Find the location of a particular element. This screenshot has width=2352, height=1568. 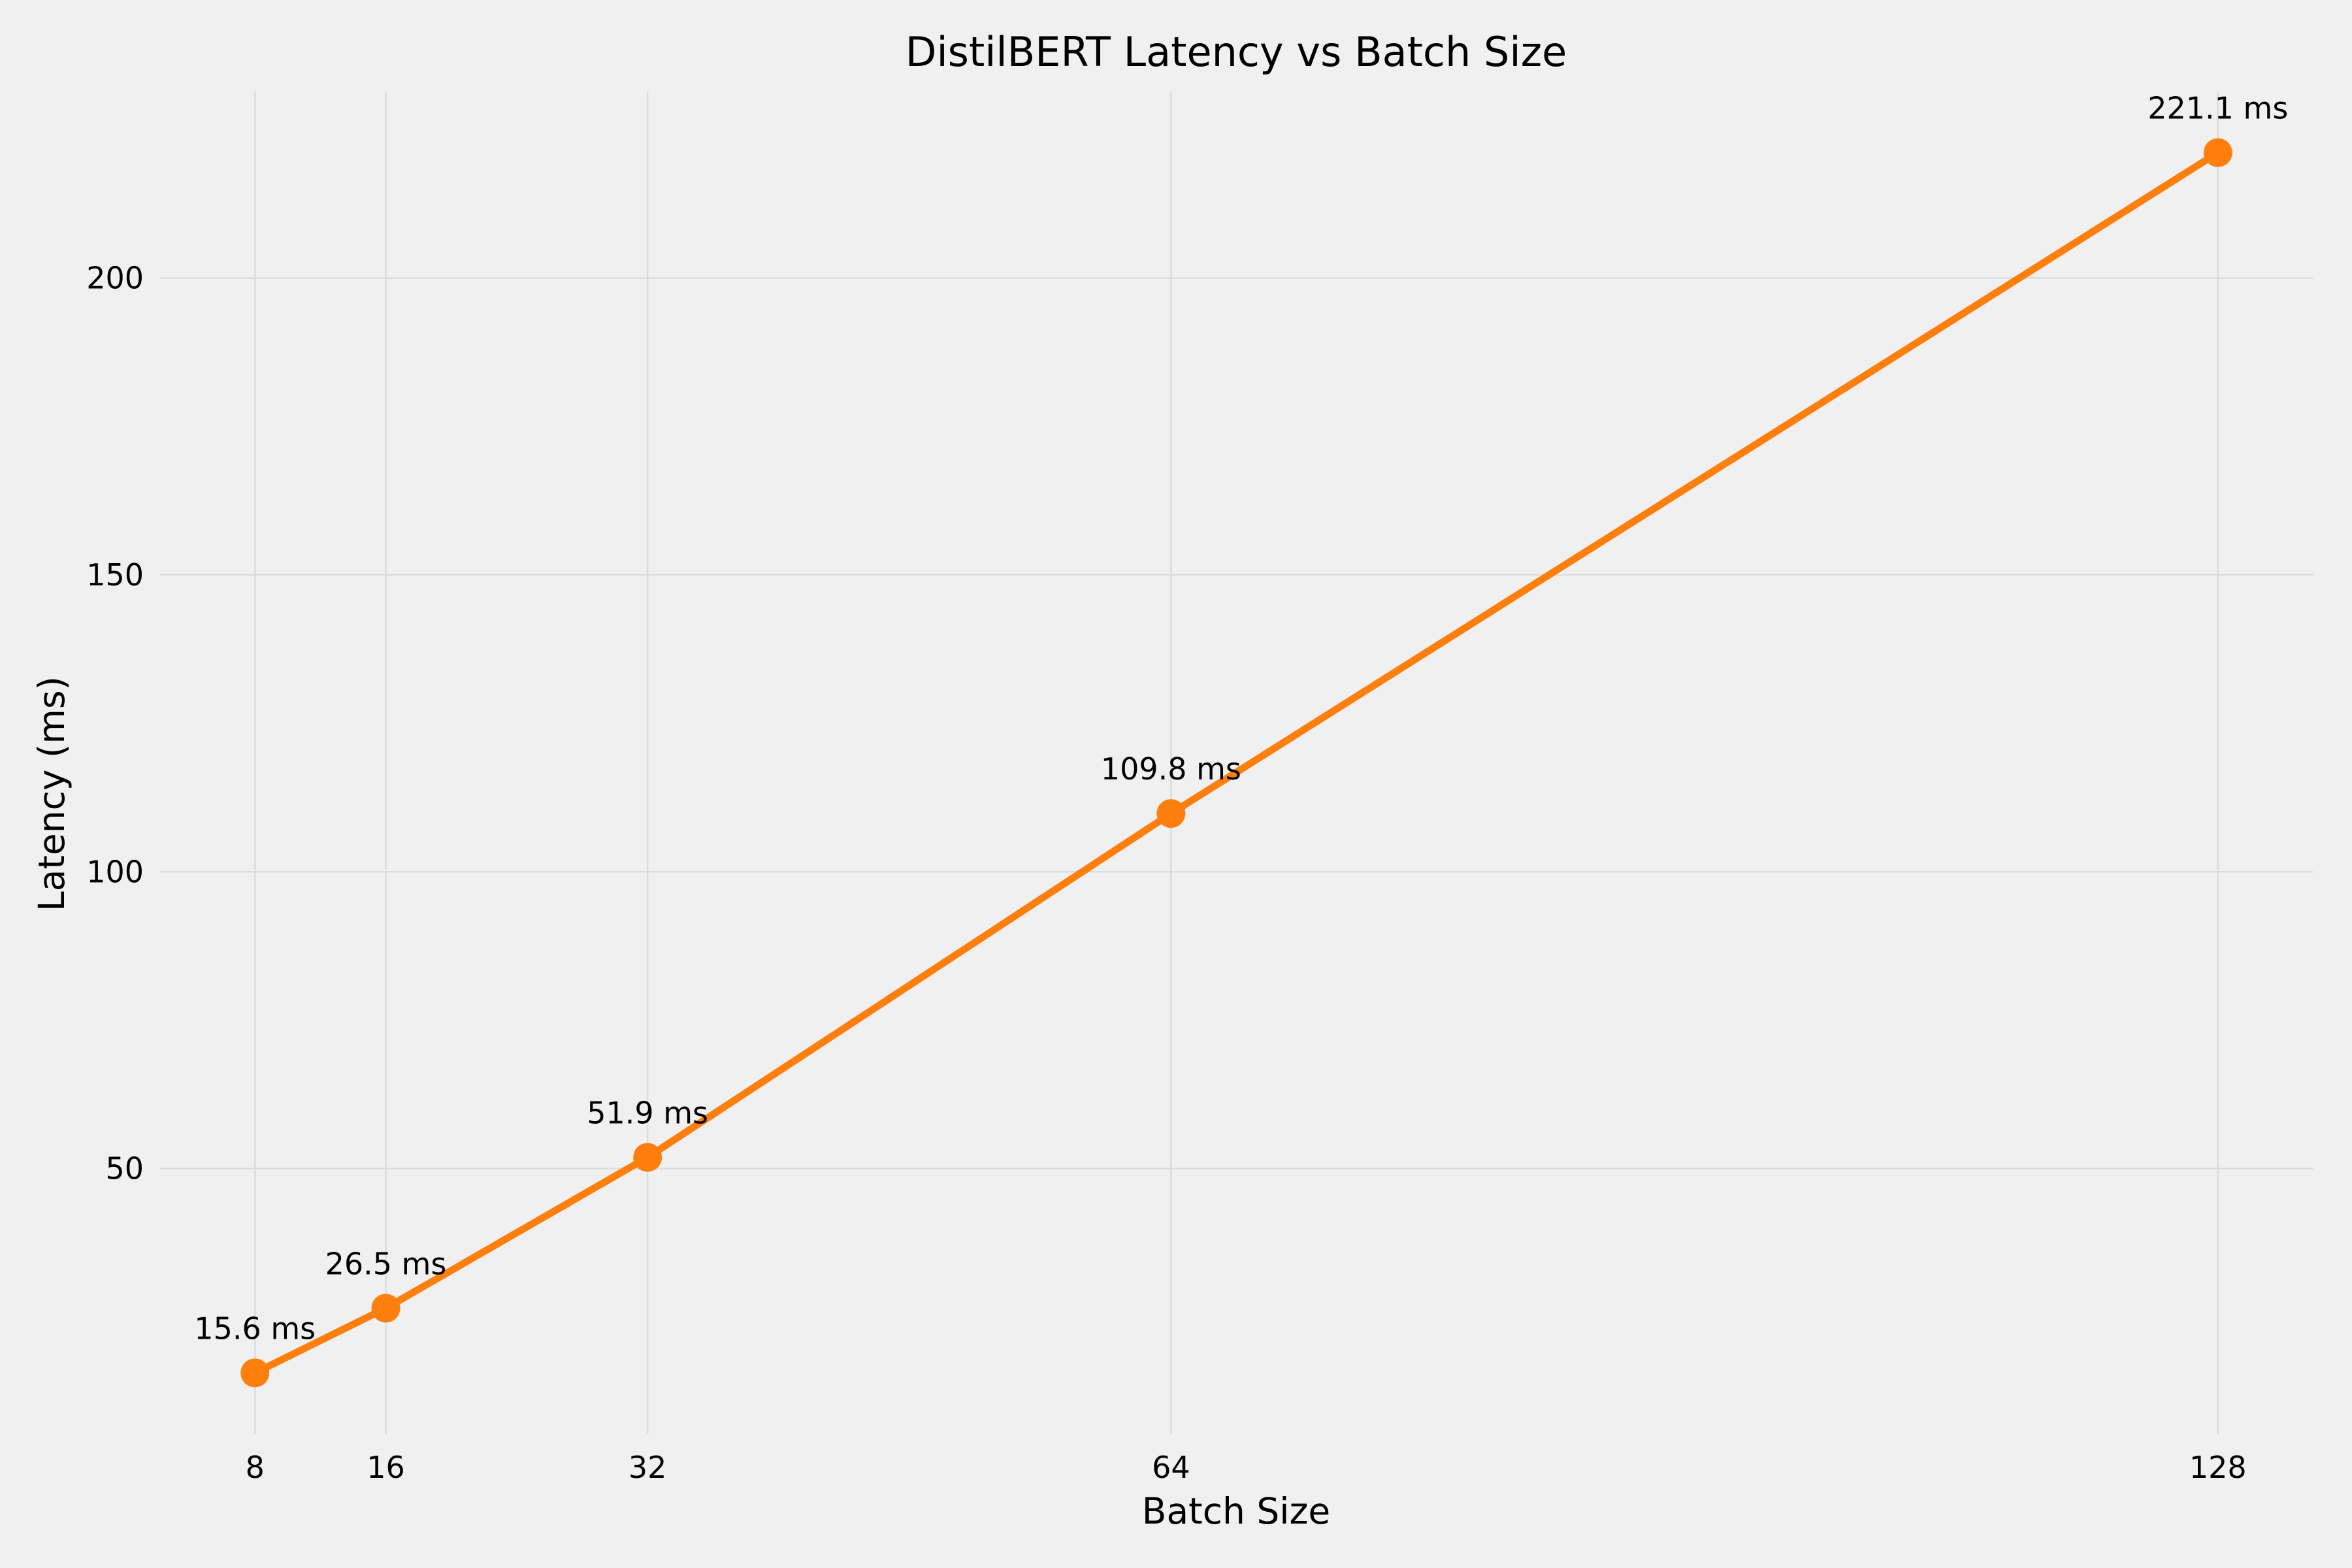

y-tick-label: 100 is located at coordinates (115, 871).